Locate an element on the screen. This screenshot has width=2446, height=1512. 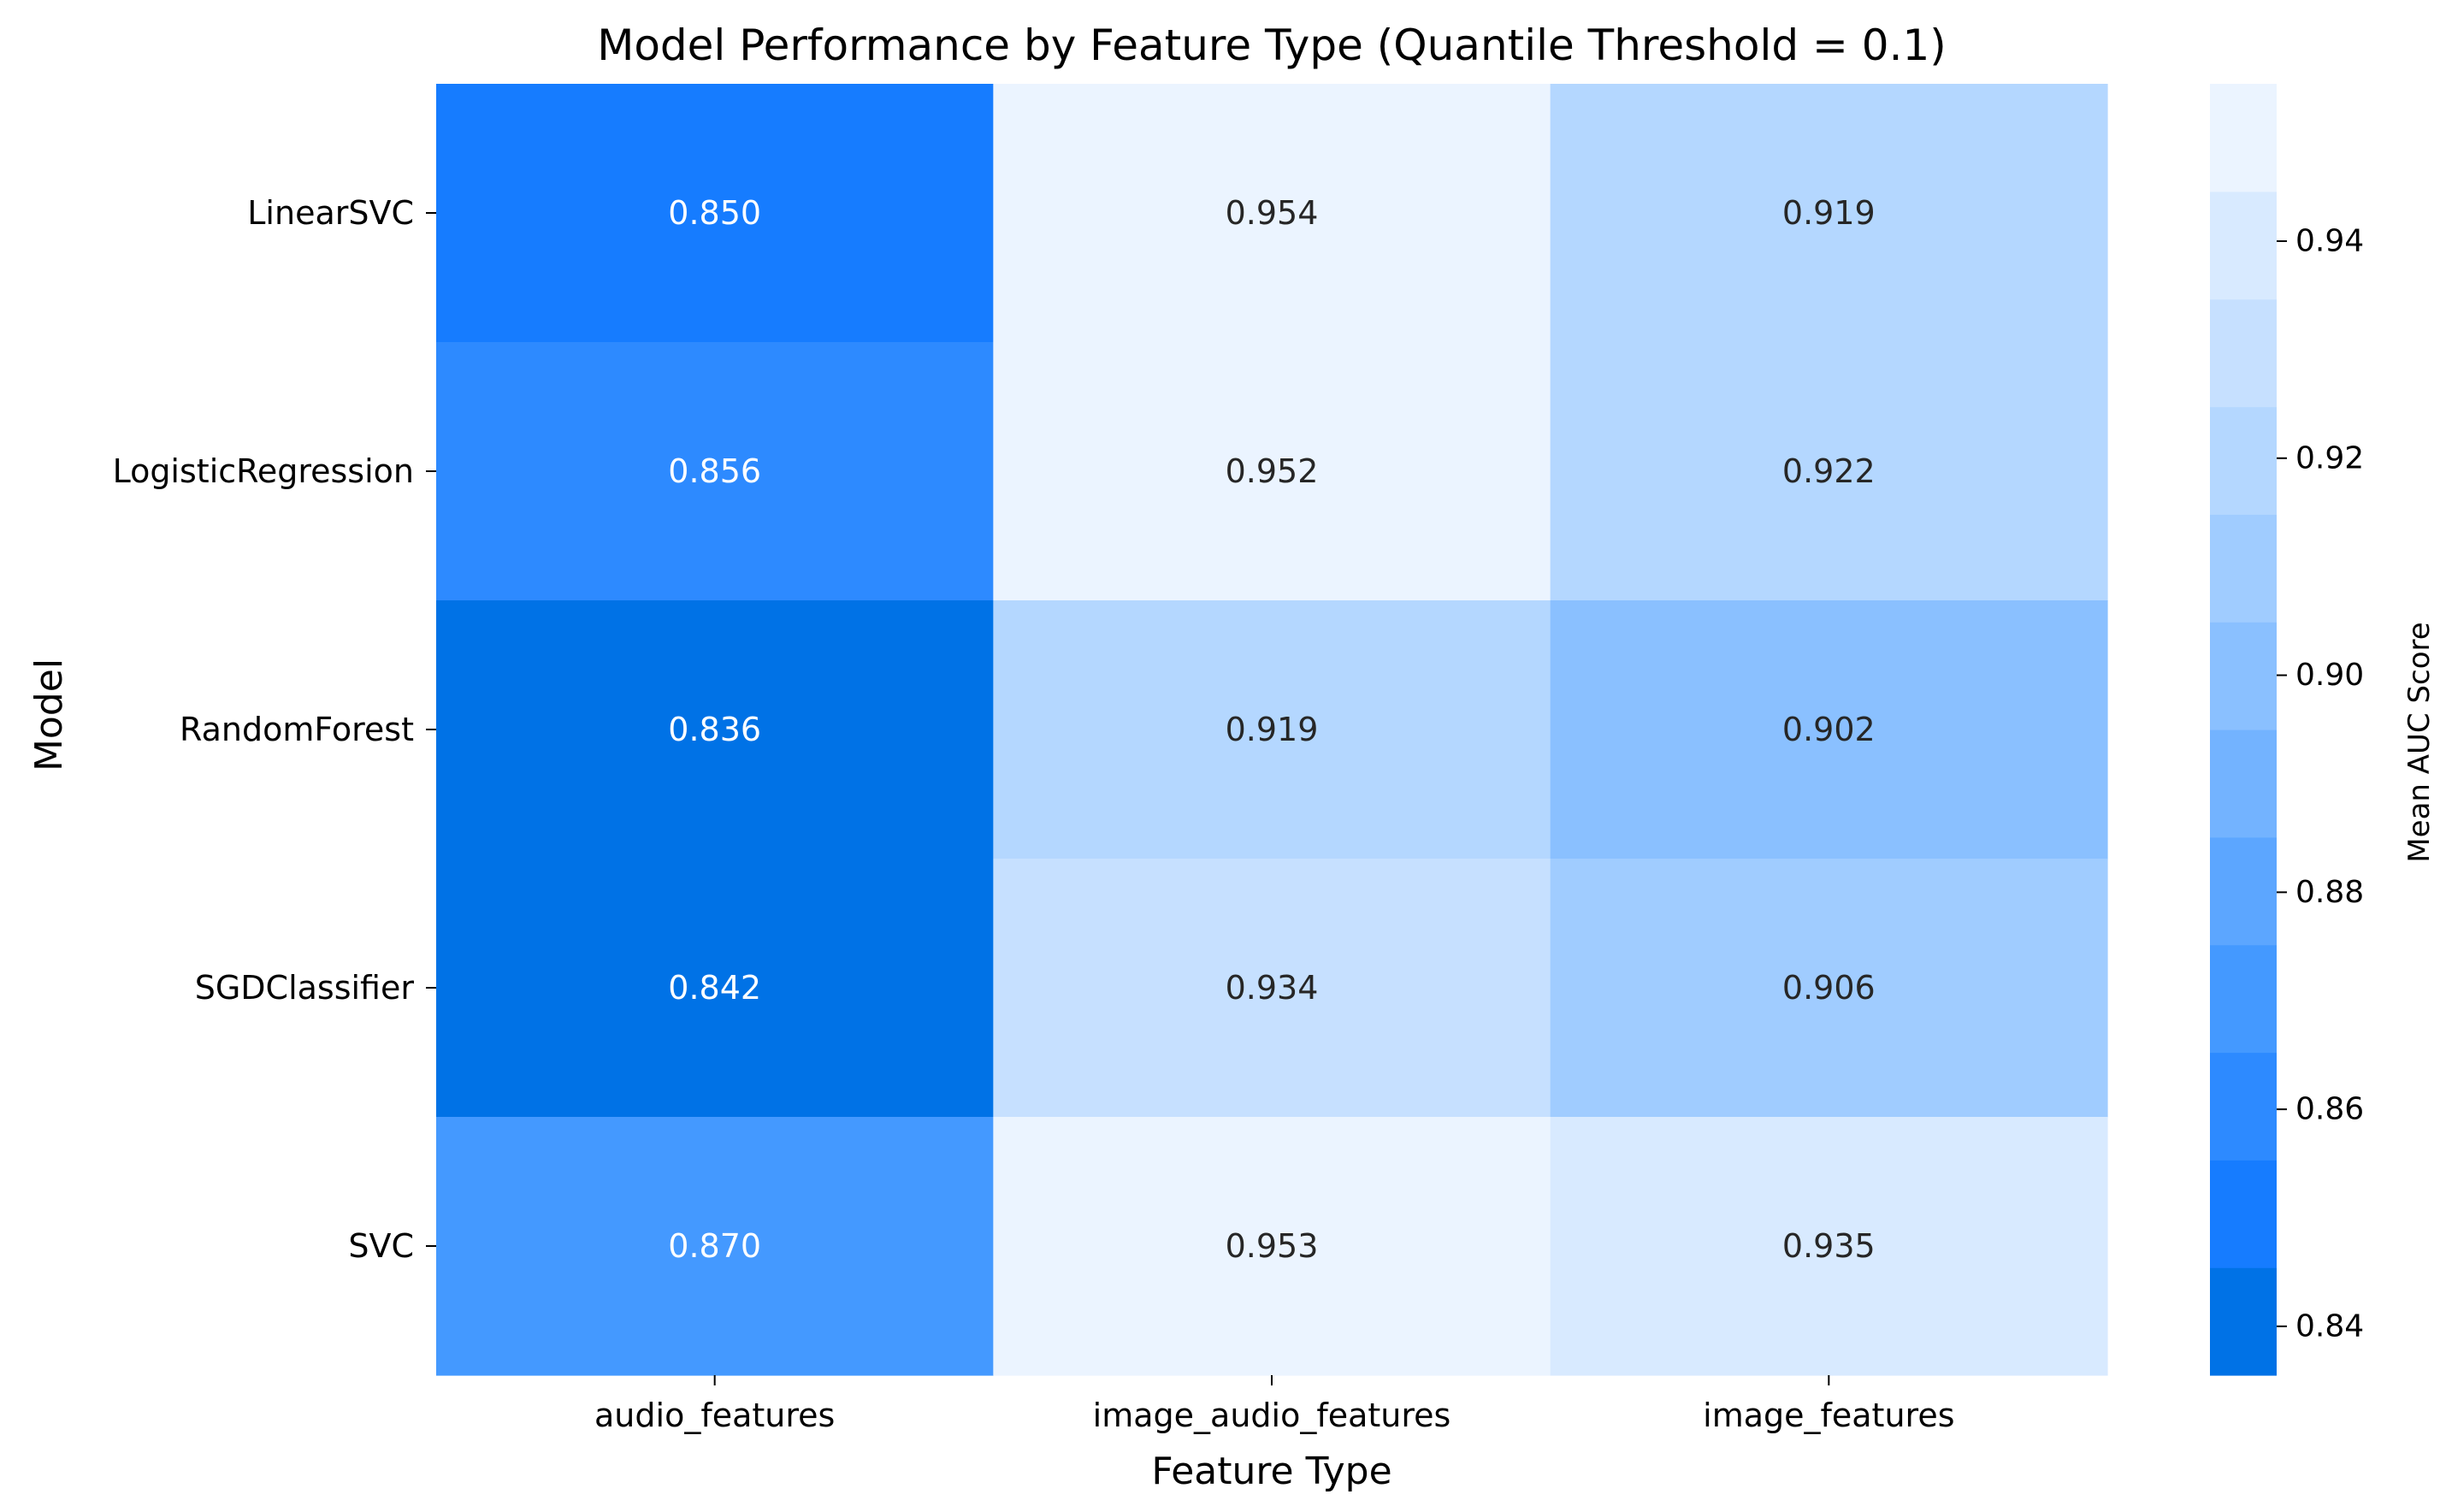
y-tick-label: RandomForest is located at coordinates (297, 729).